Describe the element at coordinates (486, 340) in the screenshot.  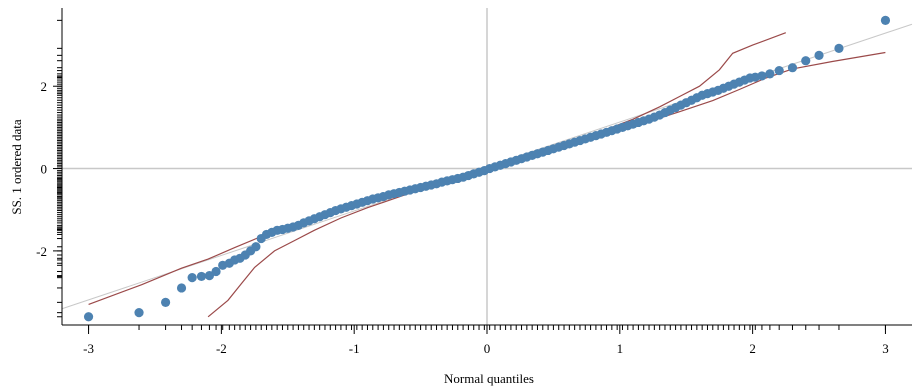
I see `x-axis-ticks: -3 -2 -1 0 1 2 3` at that location.